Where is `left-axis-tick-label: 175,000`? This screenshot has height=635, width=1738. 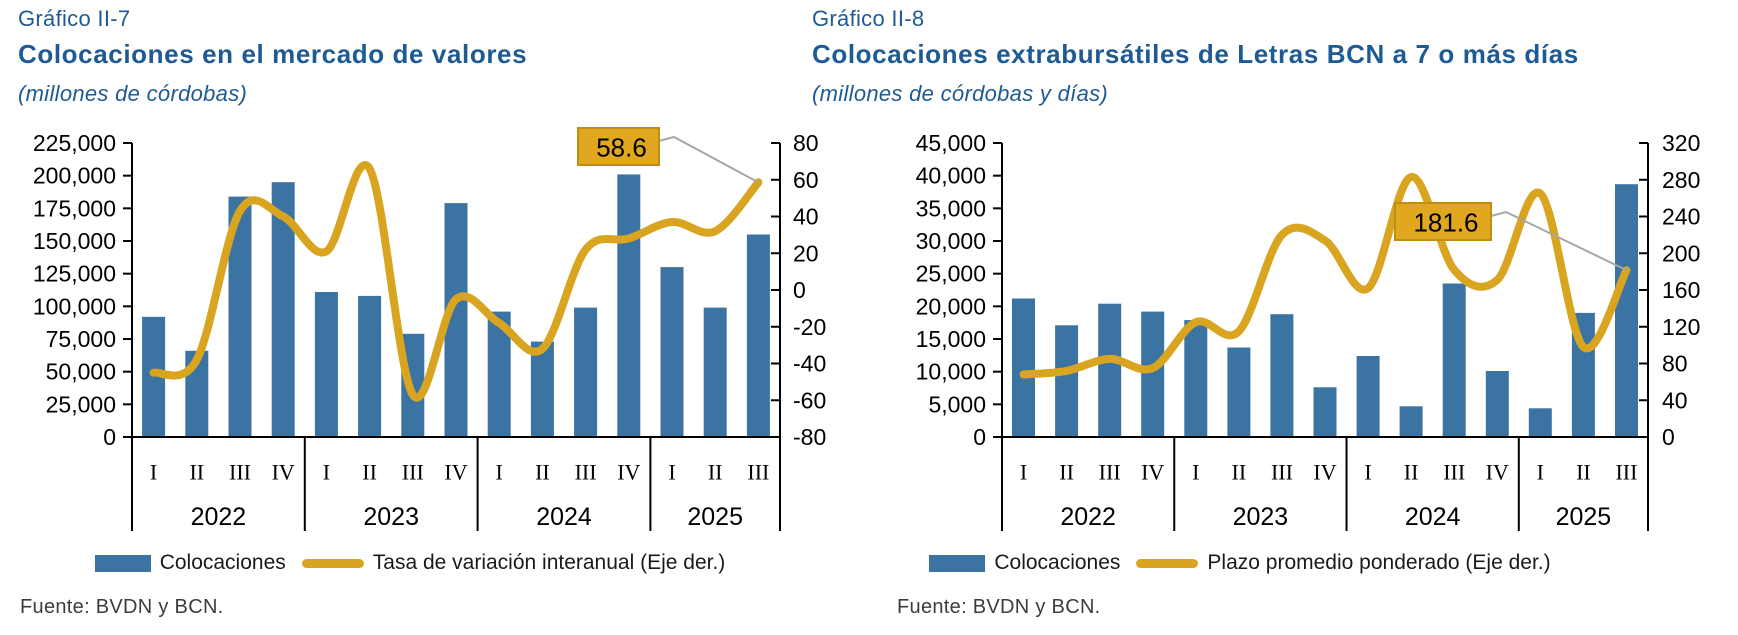
left-axis-tick-label: 175,000 is located at coordinates (74, 208).